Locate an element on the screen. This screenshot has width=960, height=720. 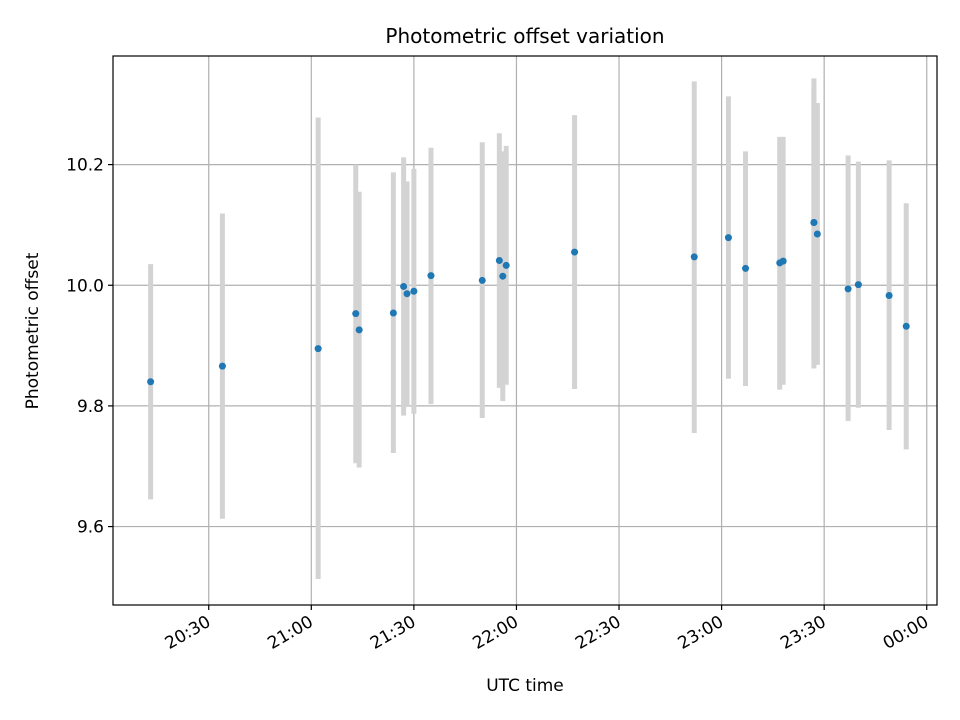
chart-title: Photometric offset variation is located at coordinates (524, 36).